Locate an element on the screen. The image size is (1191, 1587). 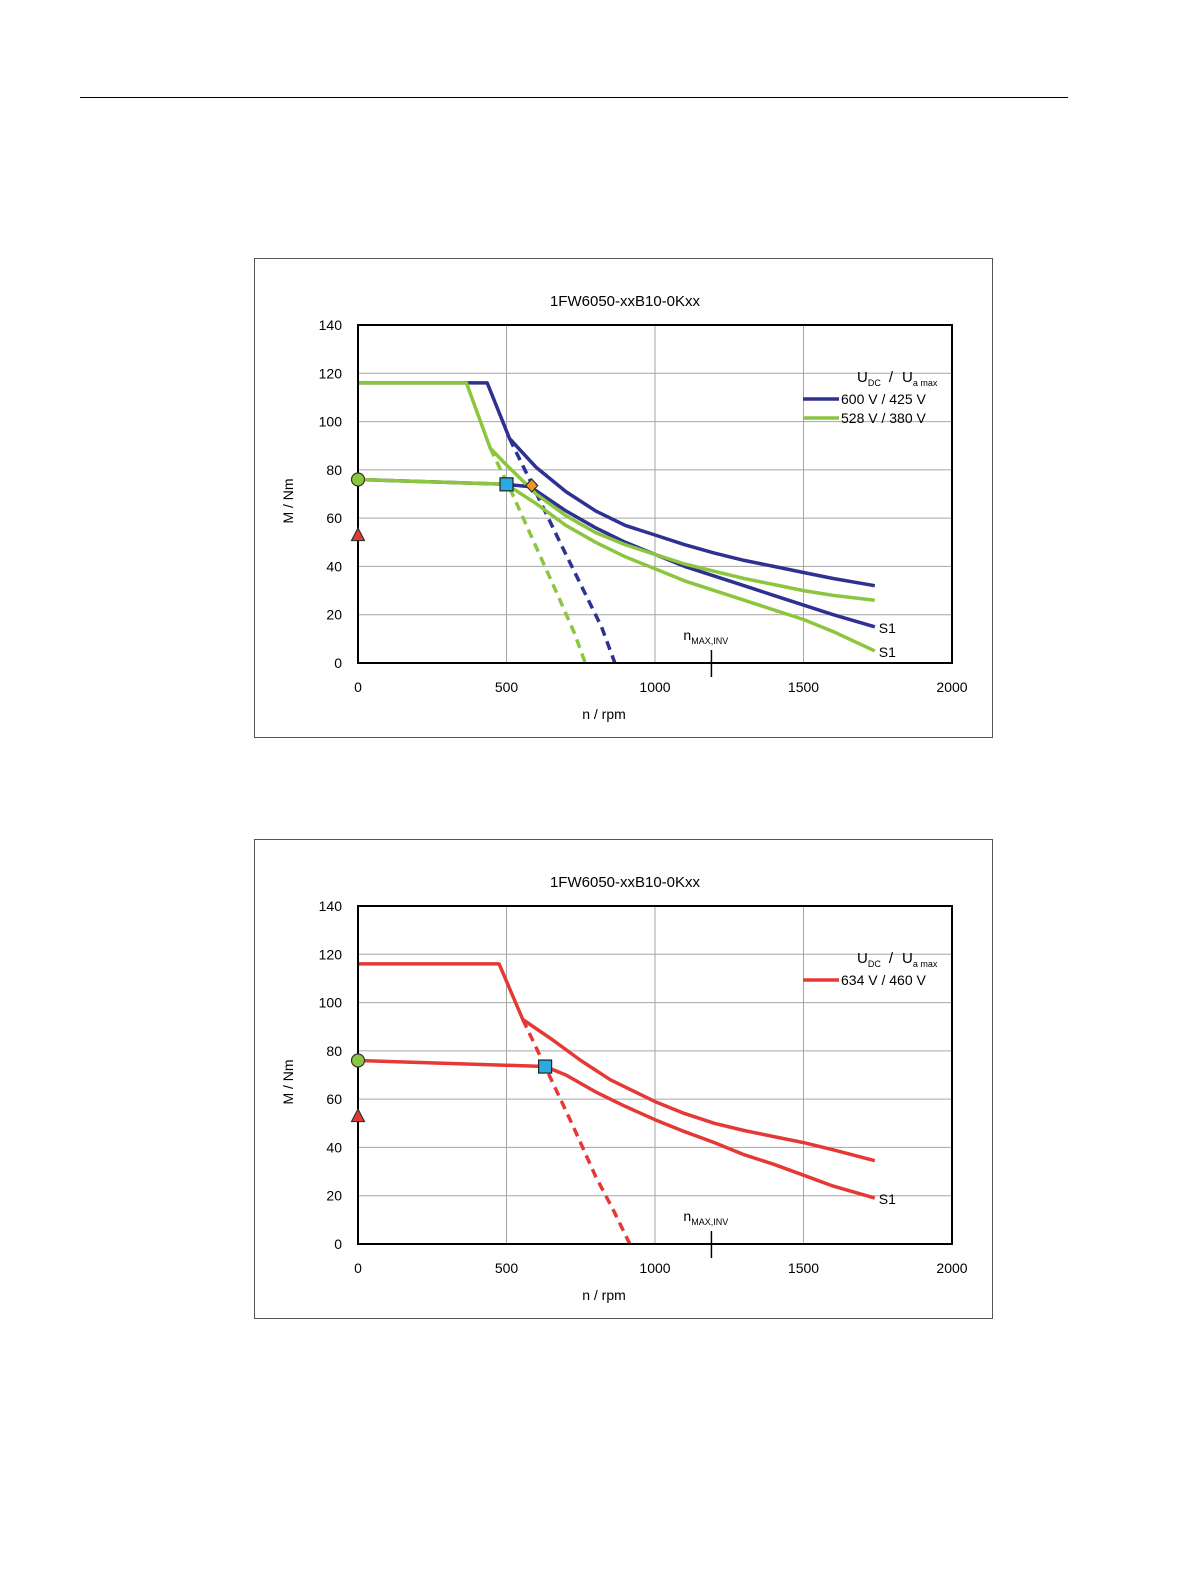
legend-entry: 528 V / 380 V is located at coordinates (884, 418).